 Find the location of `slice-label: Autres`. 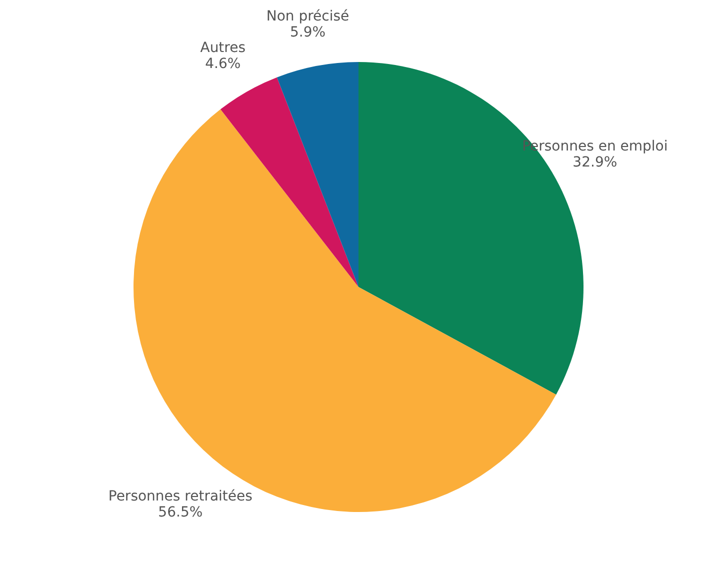

slice-label: Autres is located at coordinates (223, 48).